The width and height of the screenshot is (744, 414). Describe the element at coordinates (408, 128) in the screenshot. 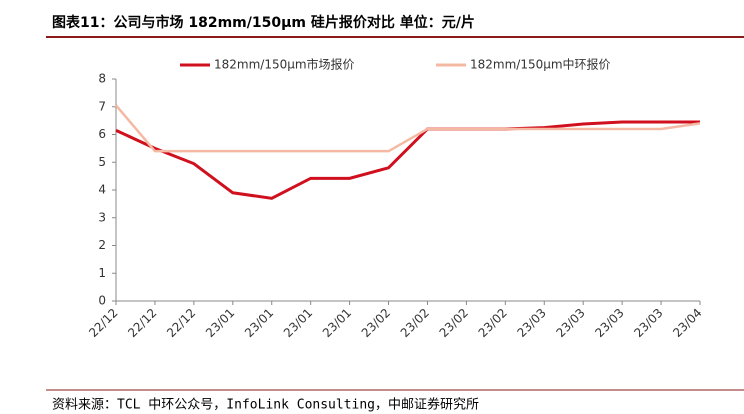

I see `series-line` at that location.